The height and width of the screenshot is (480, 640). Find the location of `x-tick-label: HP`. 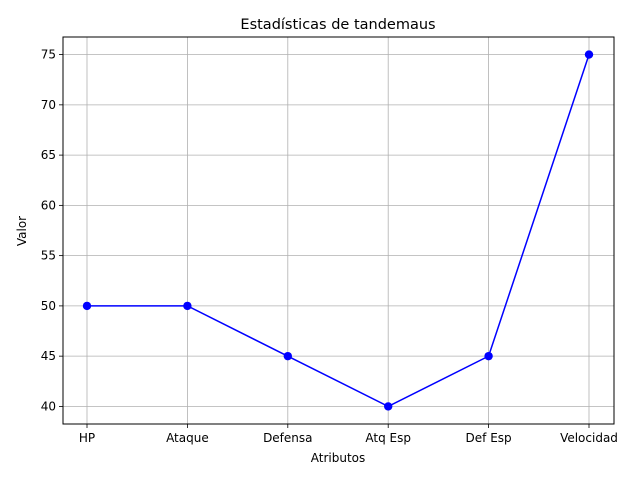

x-tick-label: HP is located at coordinates (87, 438).